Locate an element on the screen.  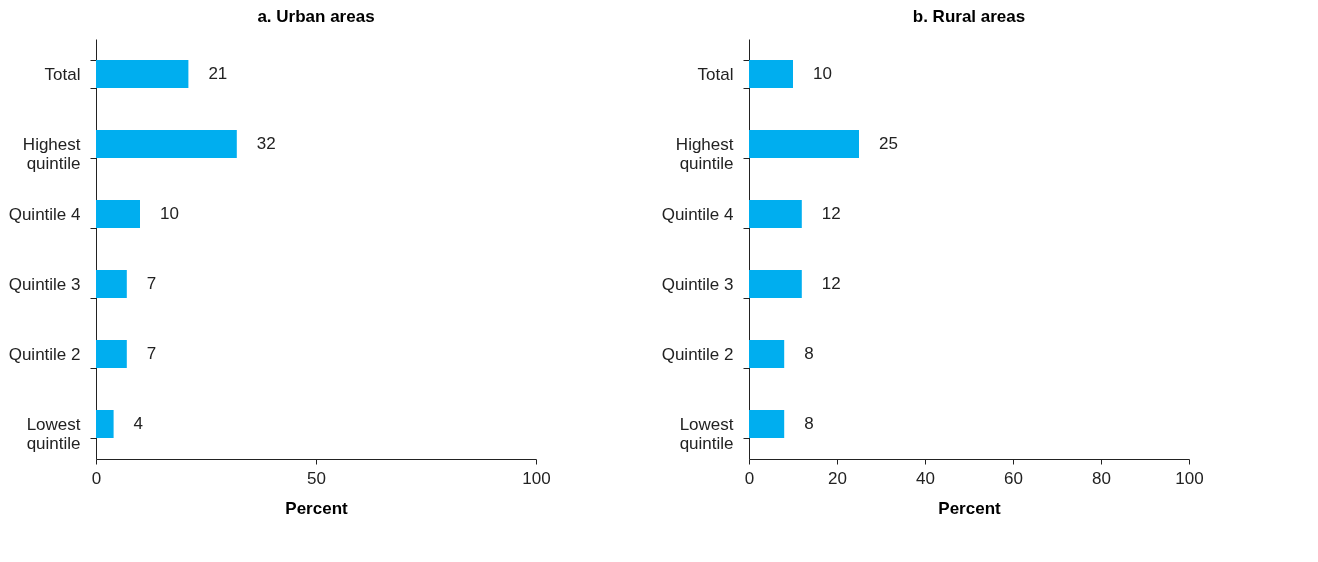
chart-title: b. Rural areas is located at coordinates (969, 16).